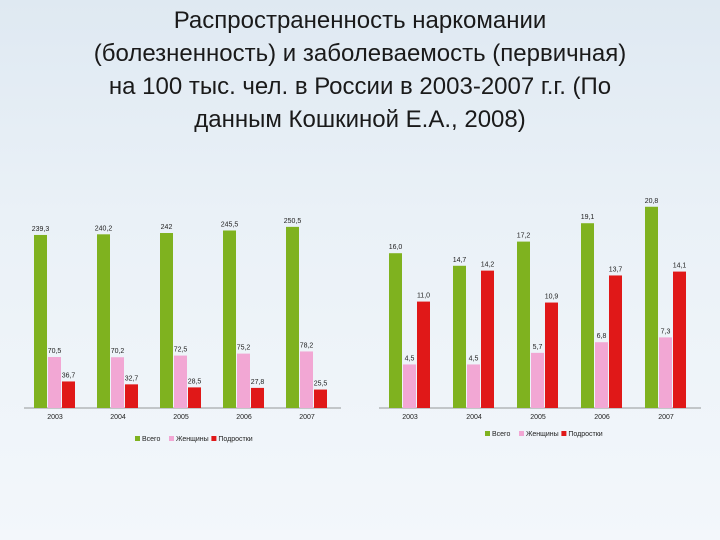  What do you see at coordinates (192, 439) in the screenshot?
I see `prevalence-legend-label-women: Женщины` at bounding box center [192, 439].